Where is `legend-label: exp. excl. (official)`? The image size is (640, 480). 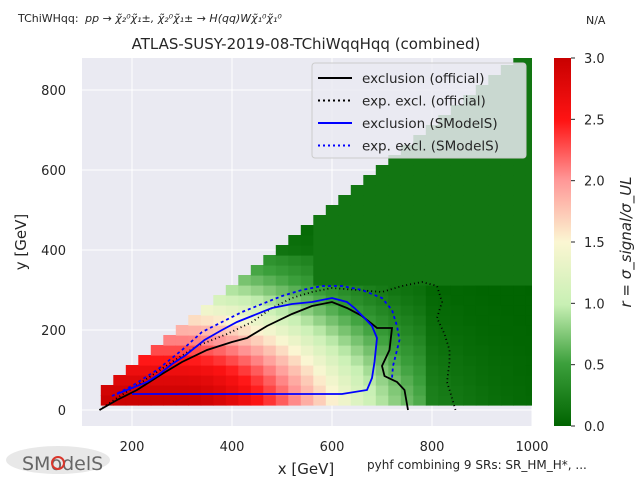
legend-label: exp. excl. (official) is located at coordinates (424, 102).